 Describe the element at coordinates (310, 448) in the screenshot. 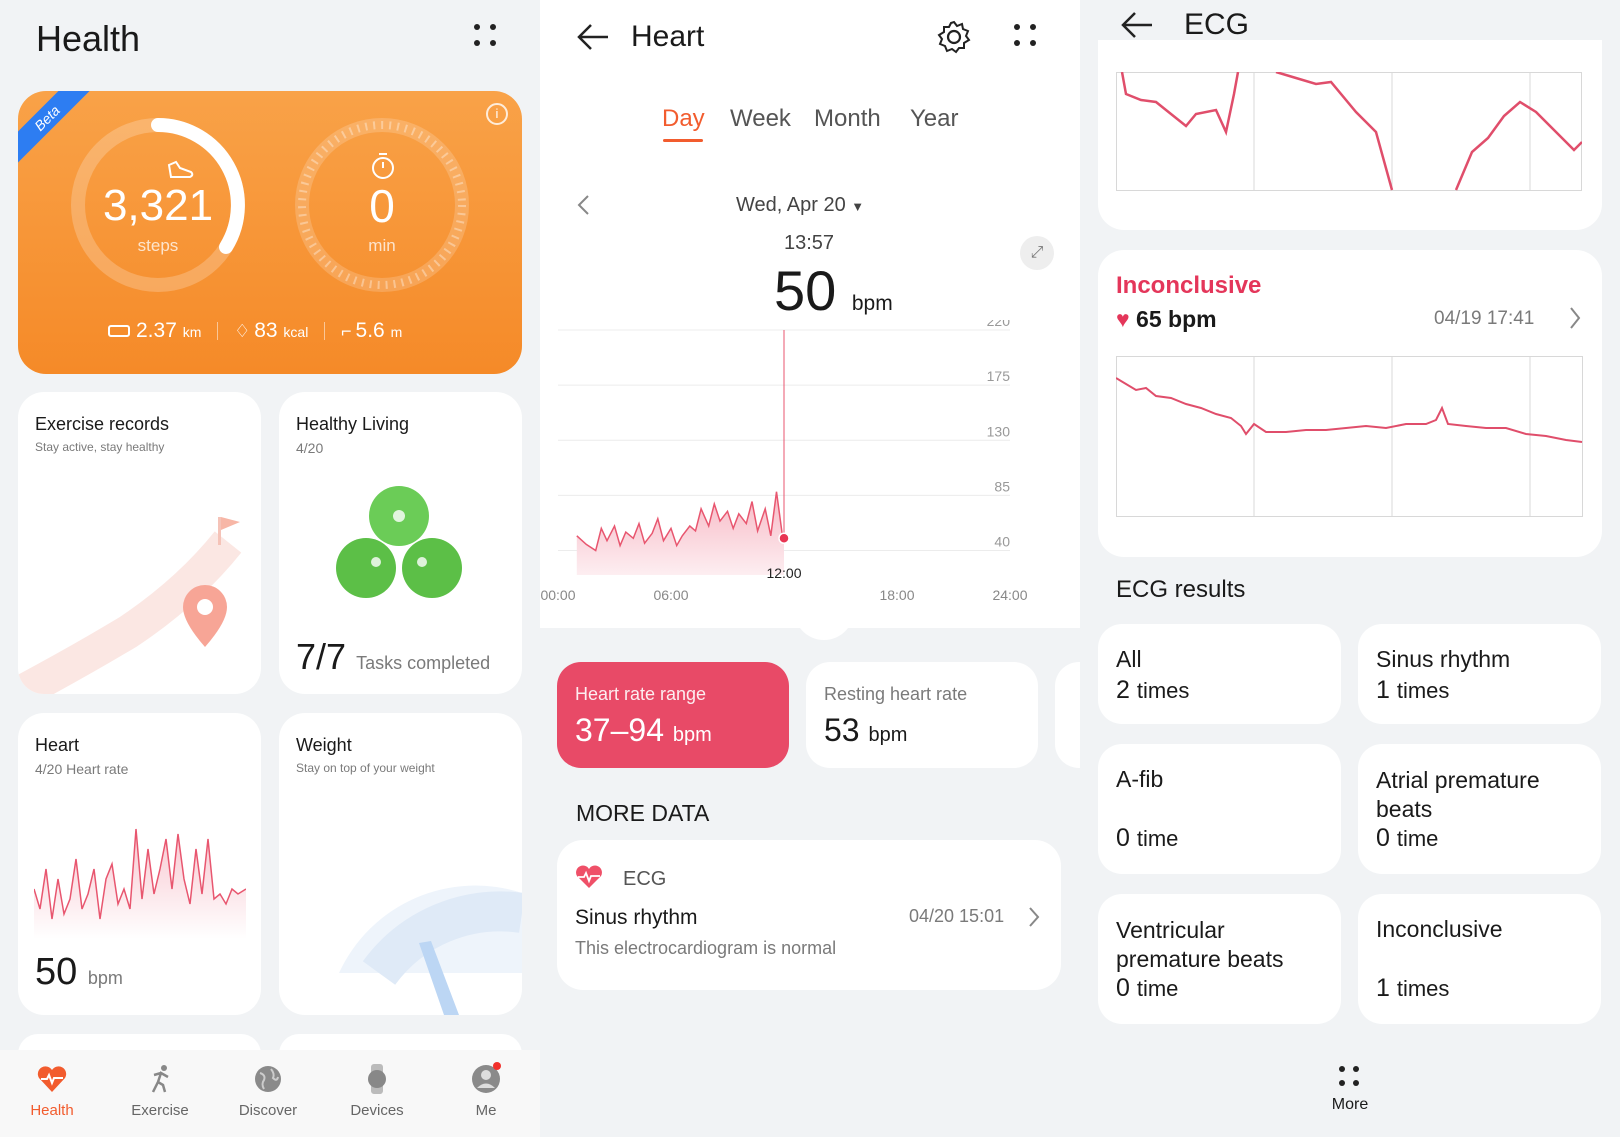

I see `living-date: 4/20` at that location.